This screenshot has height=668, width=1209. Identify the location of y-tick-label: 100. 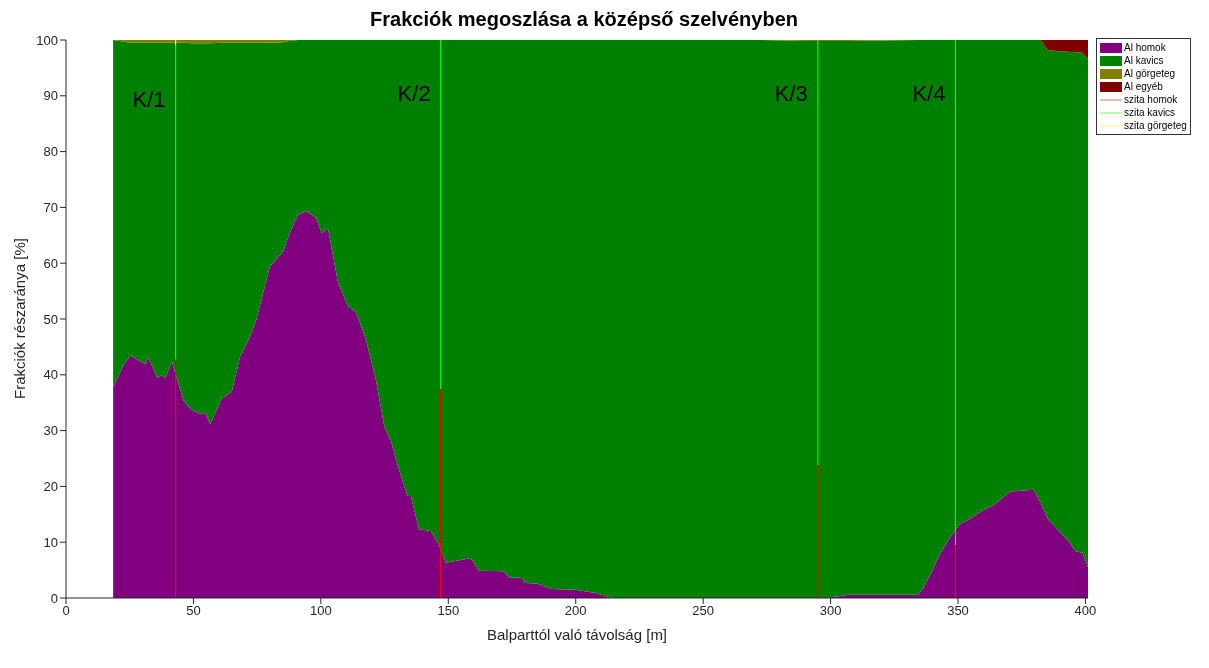
(47, 40).